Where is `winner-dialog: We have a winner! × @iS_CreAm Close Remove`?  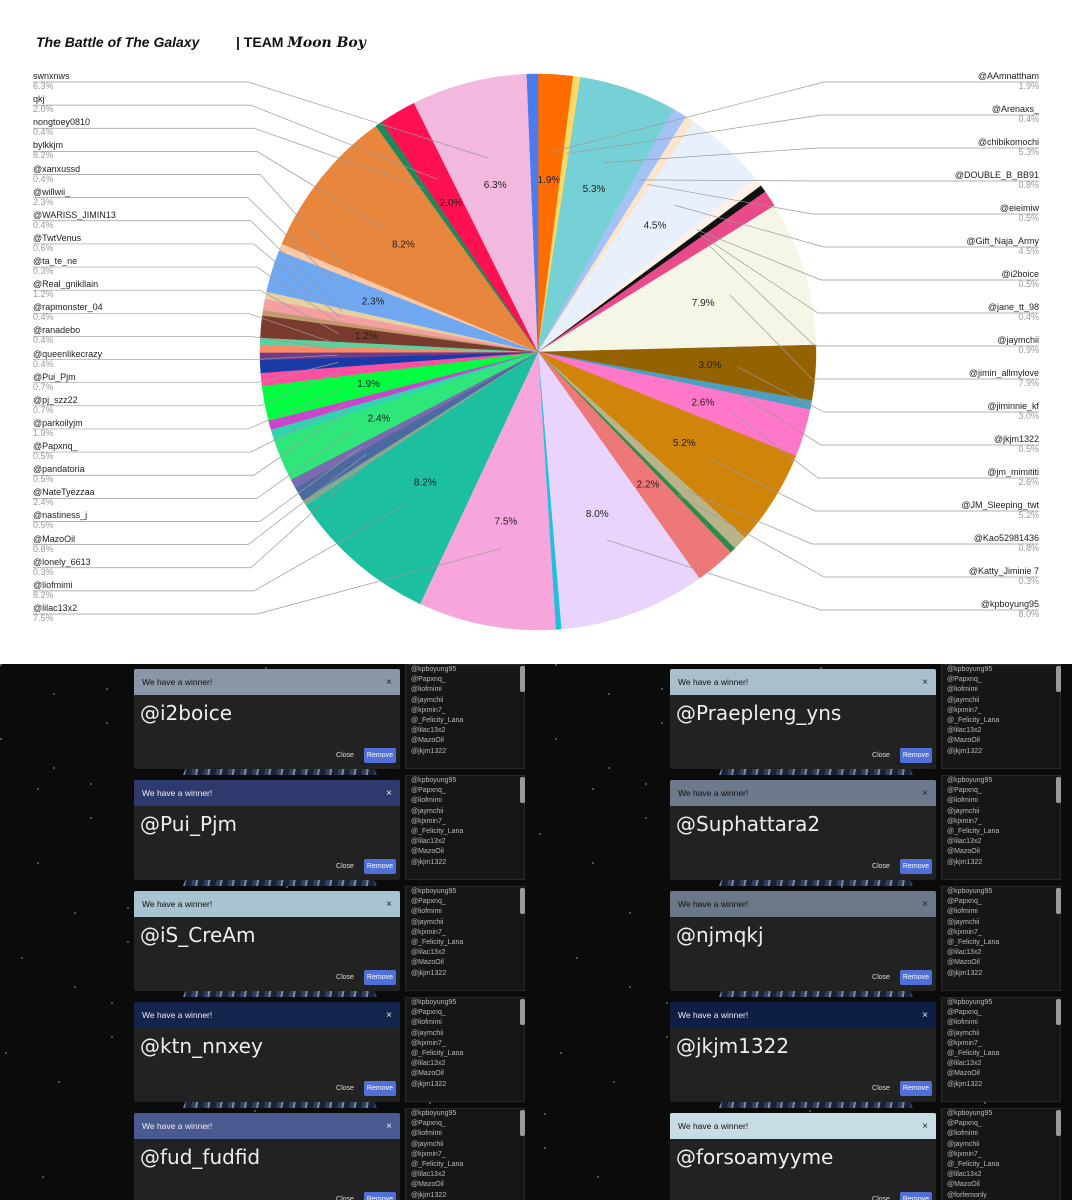 winner-dialog: We have a winner! × @iS_CreAm Close Remove is located at coordinates (267, 941).